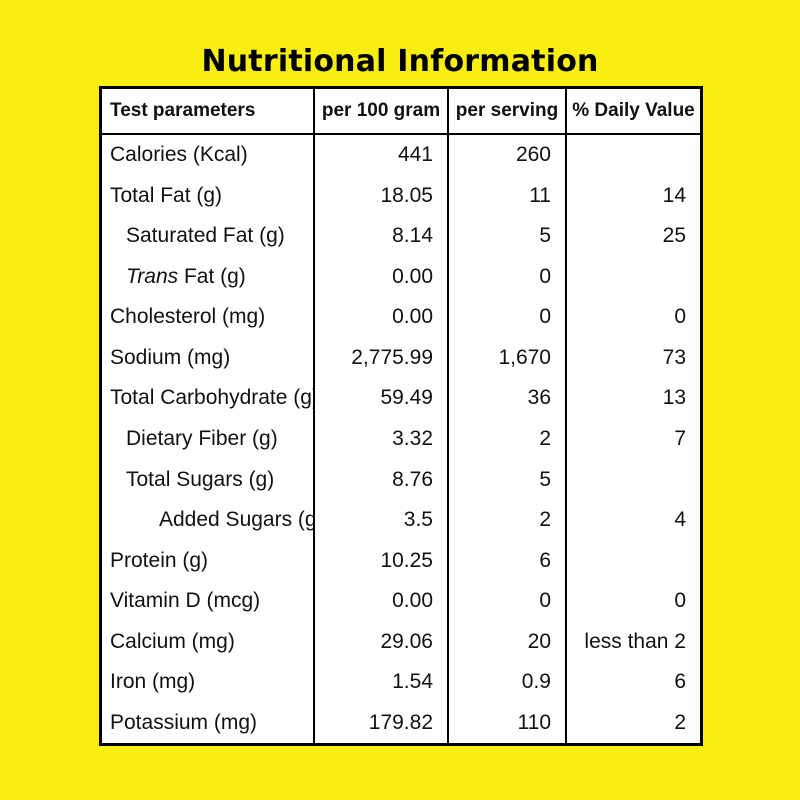 This screenshot has width=800, height=800. I want to click on row-label: Vitamin D (mcg), so click(208, 601).